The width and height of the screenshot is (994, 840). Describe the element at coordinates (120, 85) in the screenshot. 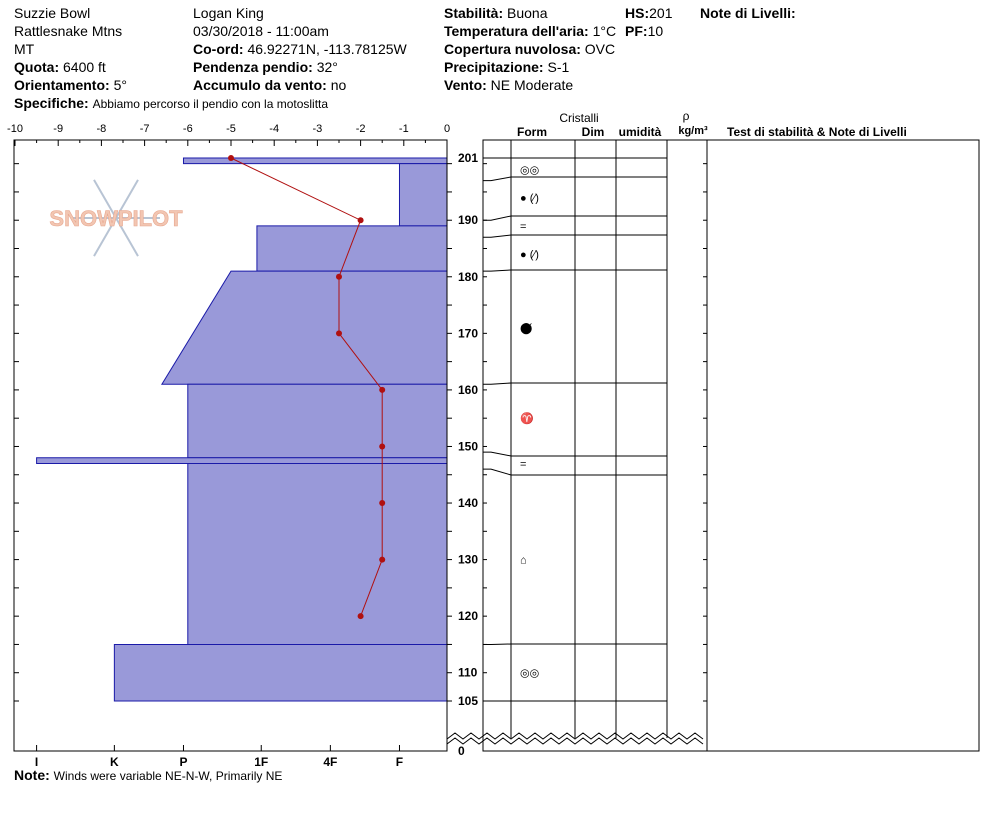

I see `aspect-value: 5°` at that location.